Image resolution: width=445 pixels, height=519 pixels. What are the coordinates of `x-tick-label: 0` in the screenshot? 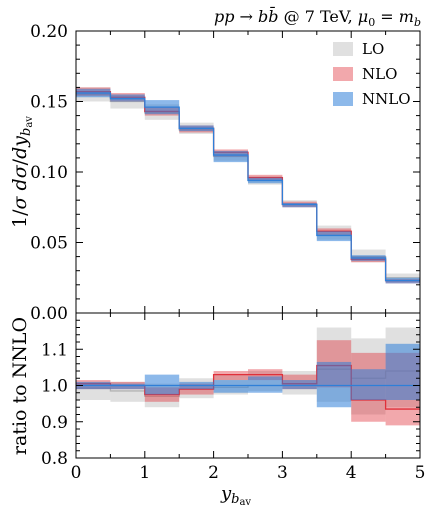 It's located at (76, 473).